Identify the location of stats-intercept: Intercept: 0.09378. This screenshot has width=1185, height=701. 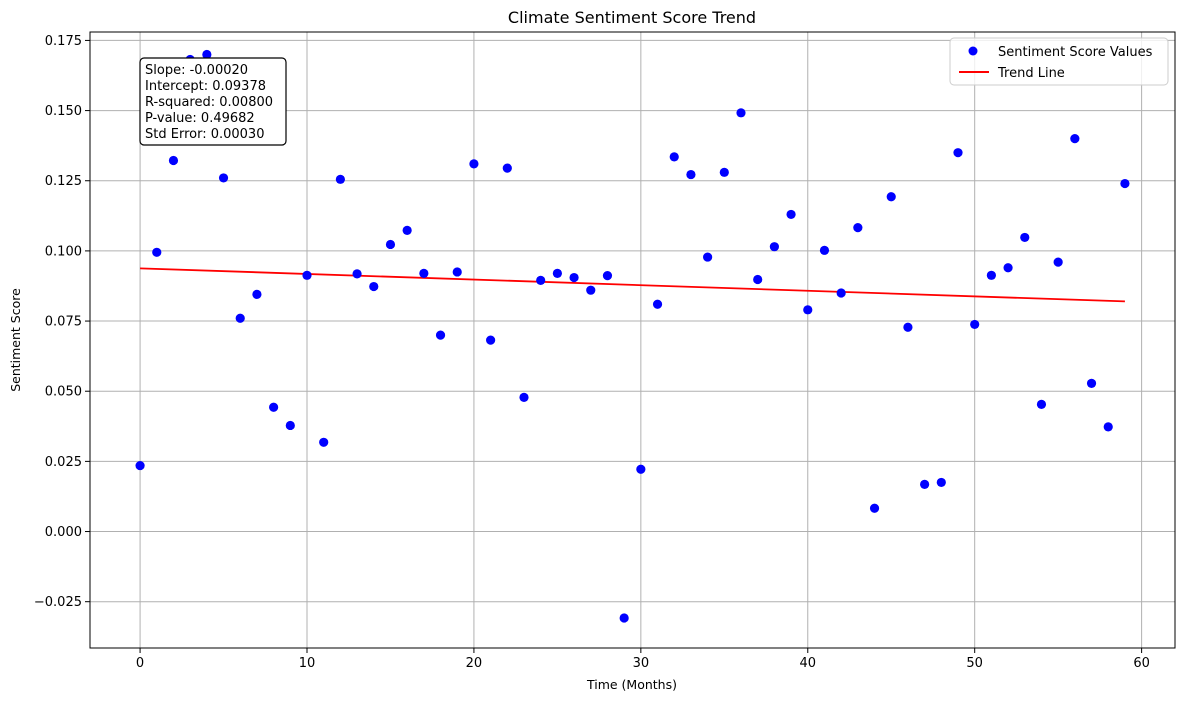
(205, 86).